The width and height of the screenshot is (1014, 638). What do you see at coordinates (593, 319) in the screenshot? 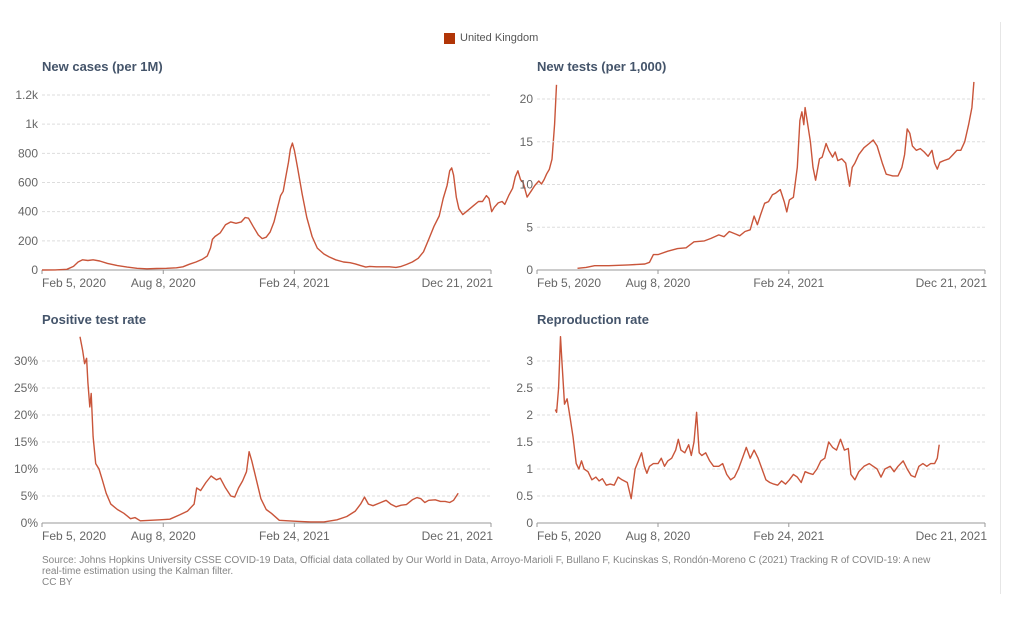
I see `chart-title: Reproduction rate` at bounding box center [593, 319].